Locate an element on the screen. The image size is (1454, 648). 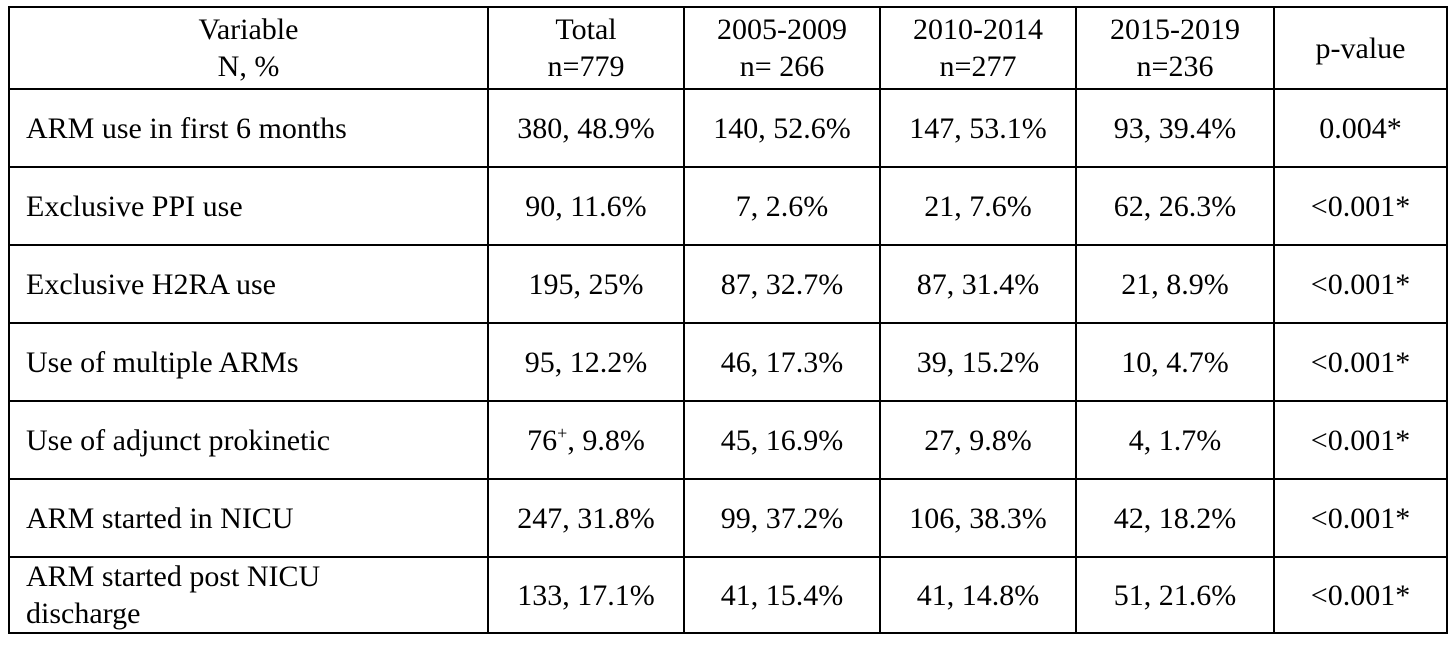
header-total-line2: n=779 is located at coordinates (586, 66).